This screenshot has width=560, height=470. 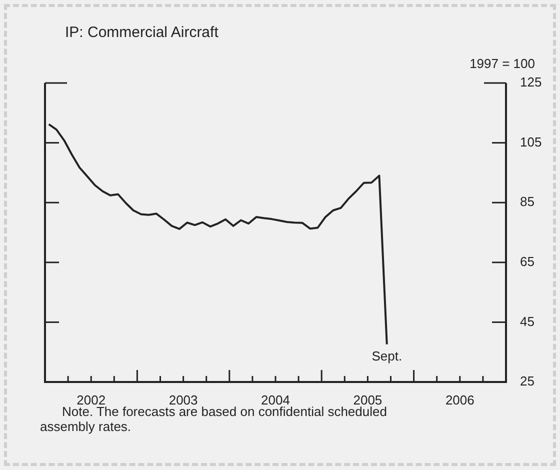 What do you see at coordinates (527, 261) in the screenshot?
I see `y-tick-label: 65` at bounding box center [527, 261].